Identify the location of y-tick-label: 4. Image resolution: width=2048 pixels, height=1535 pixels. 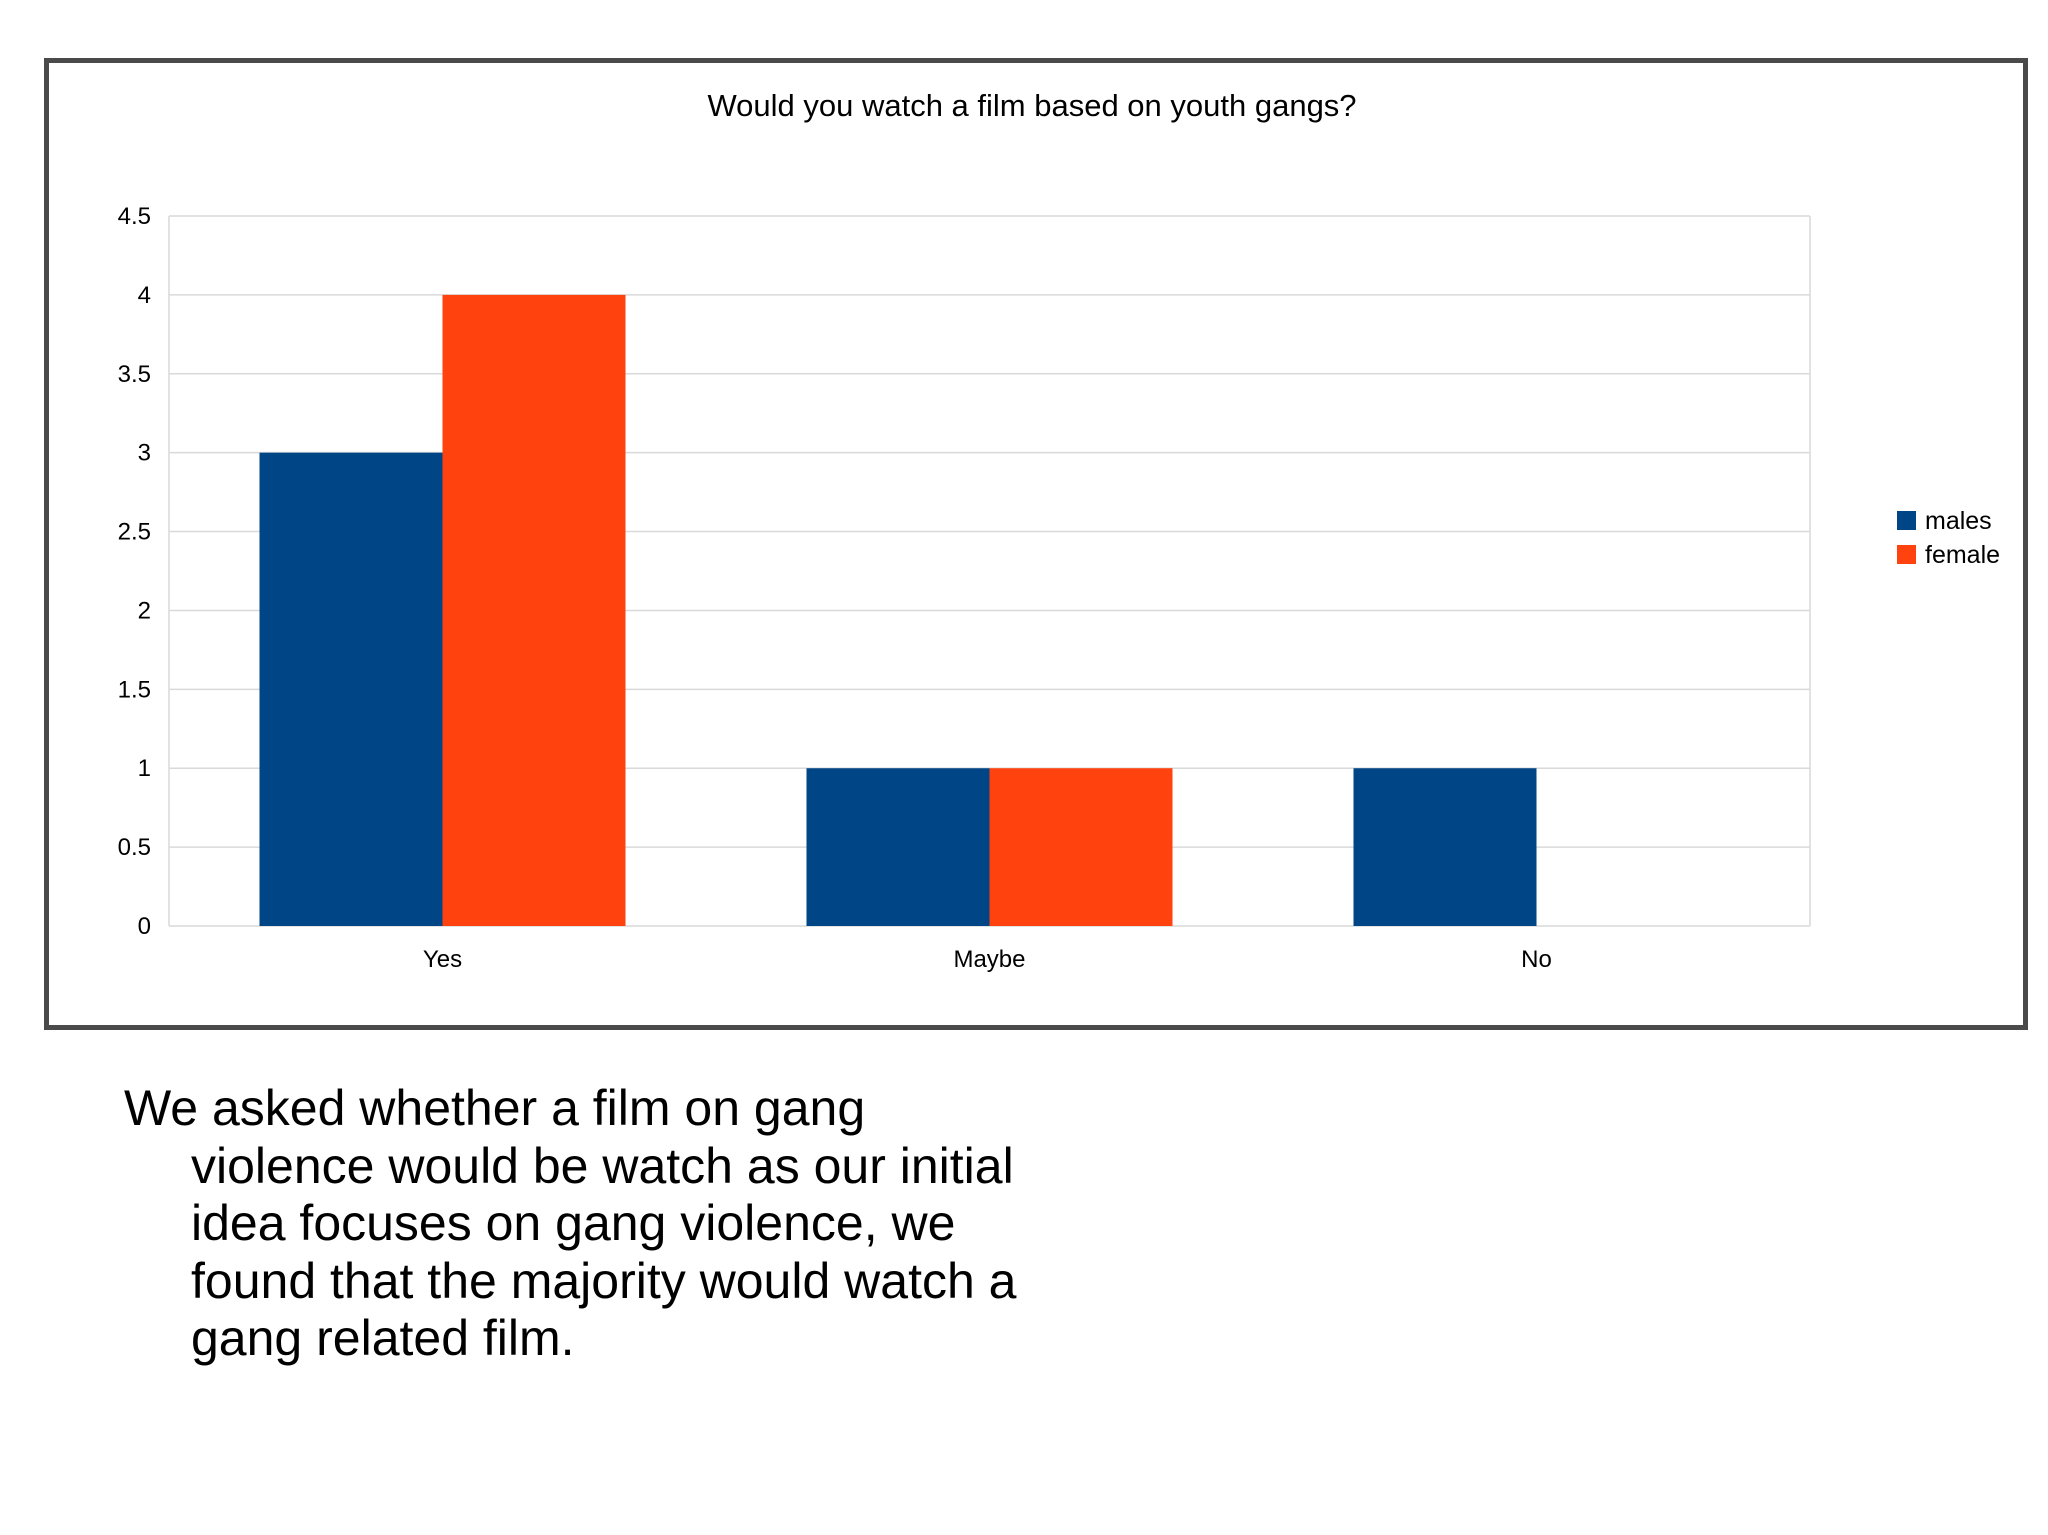
(144, 295).